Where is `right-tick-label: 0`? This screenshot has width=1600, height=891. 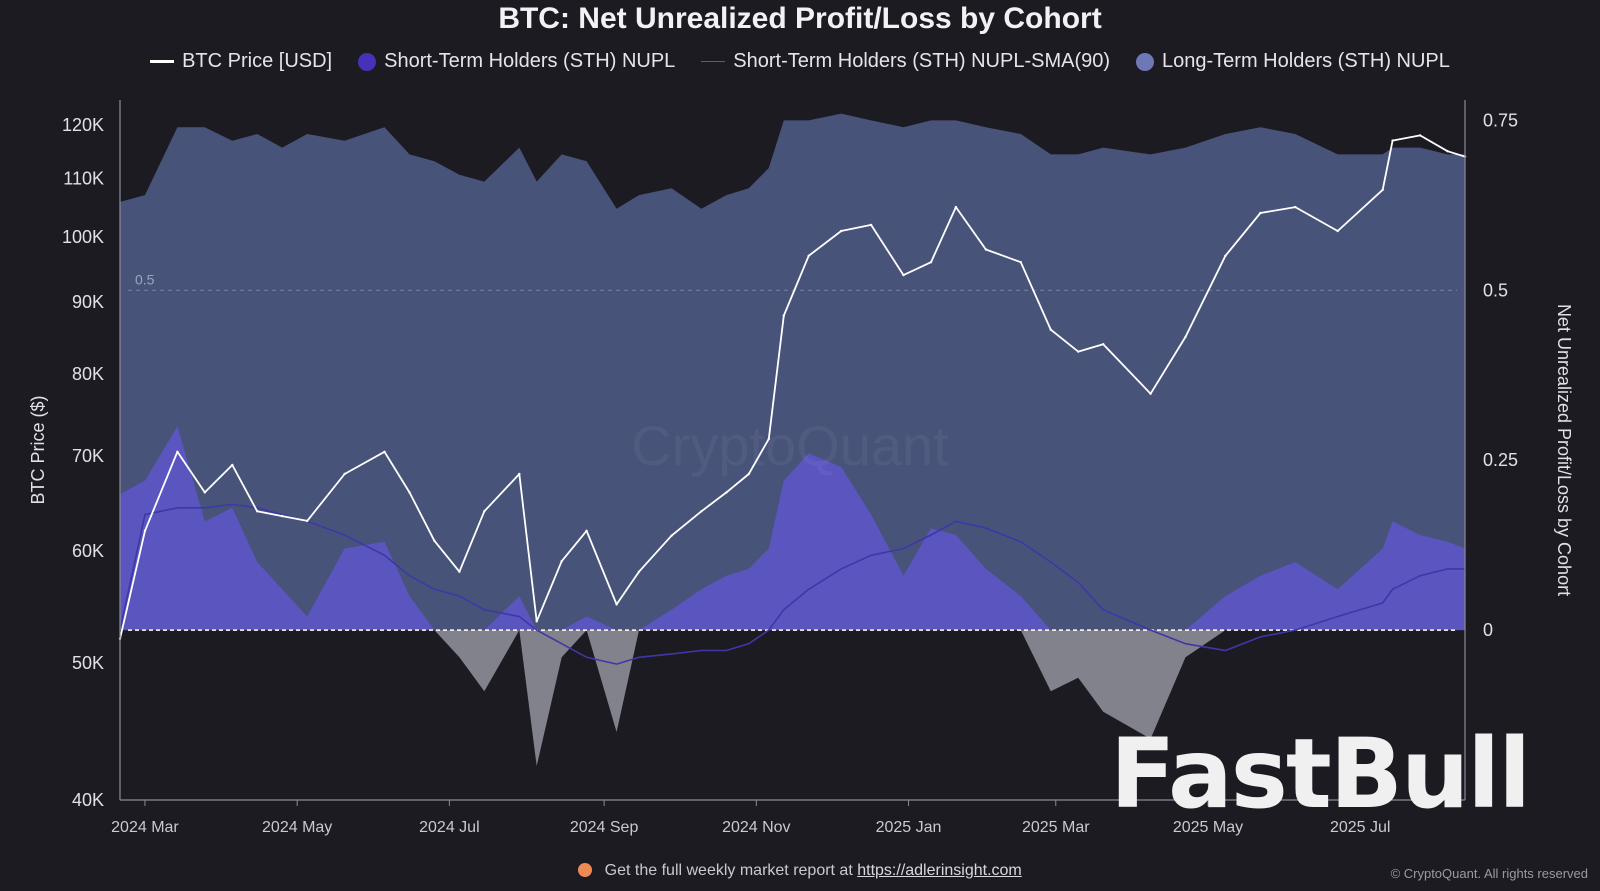
right-tick-label: 0 is located at coordinates (1488, 630).